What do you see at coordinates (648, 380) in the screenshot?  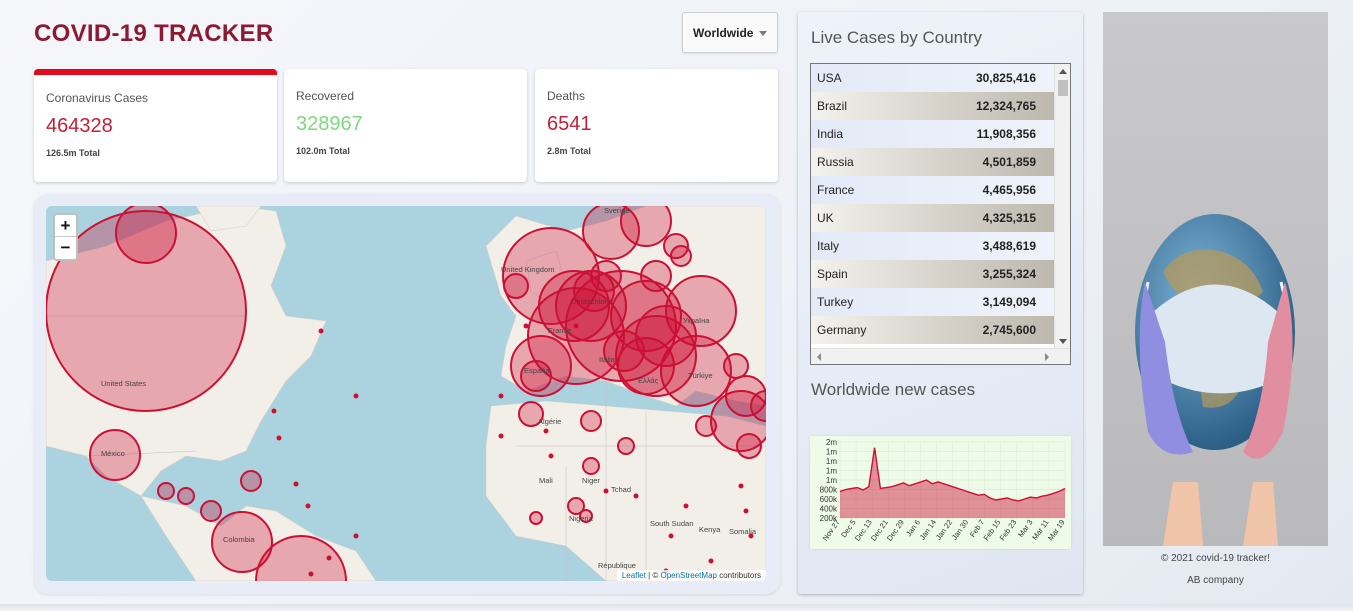 I see `map-label: Ελλάς` at bounding box center [648, 380].